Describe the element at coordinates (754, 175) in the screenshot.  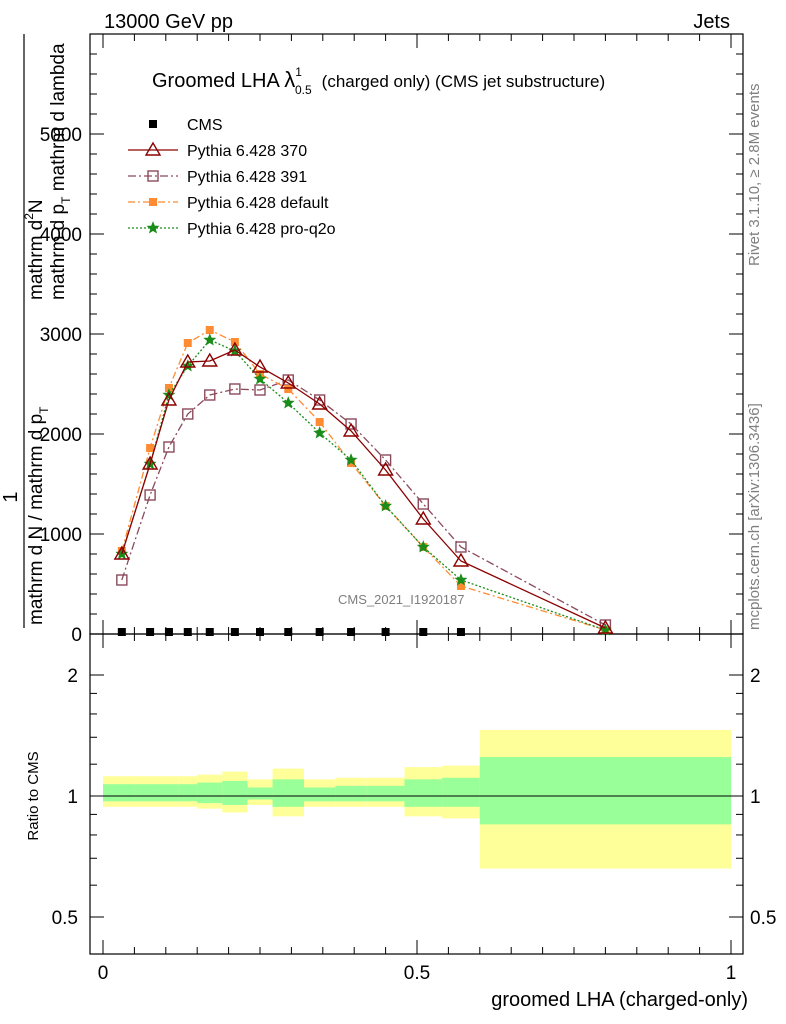
I see `rivet-version: Rivet 3.1.10, ≥ 2.8M events` at that location.